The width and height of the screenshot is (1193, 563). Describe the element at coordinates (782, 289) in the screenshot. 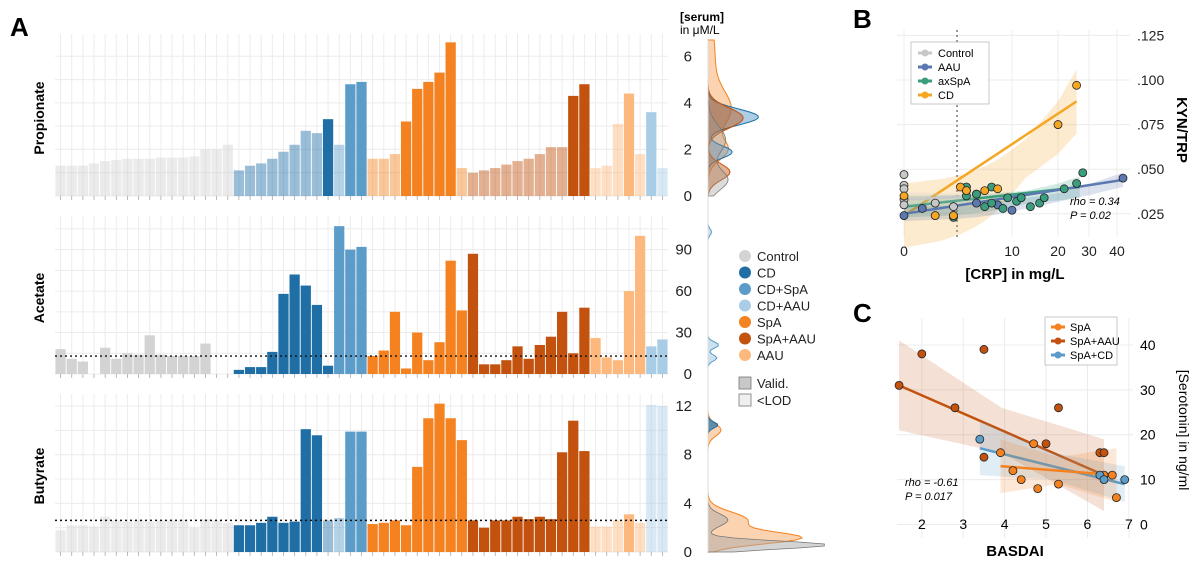

I see `legend-label: CD+SpA` at that location.